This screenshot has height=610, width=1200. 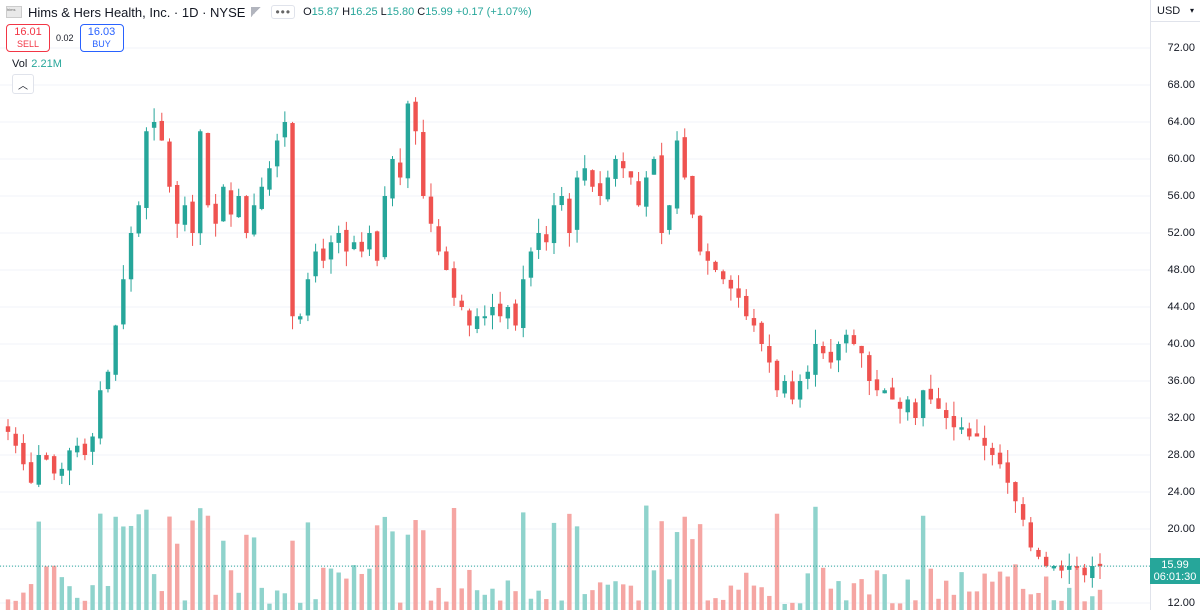 I want to click on price-tick: 40.00, so click(x=1181, y=344).